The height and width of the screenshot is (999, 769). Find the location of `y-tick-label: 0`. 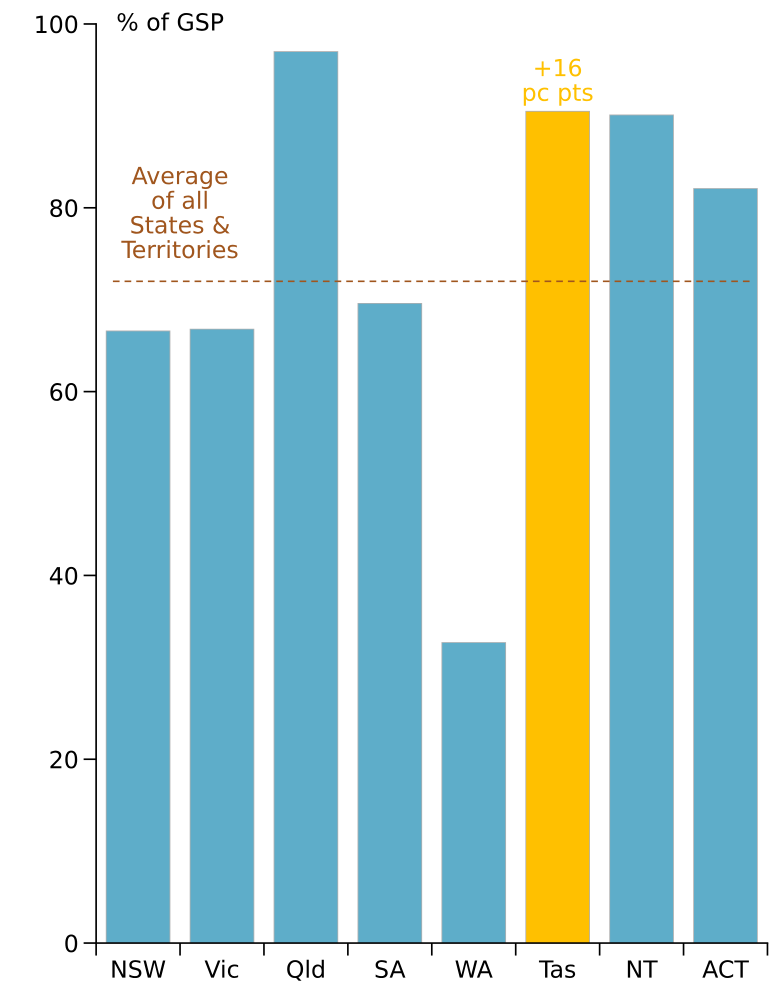

y-tick-label: 0 is located at coordinates (71, 943).